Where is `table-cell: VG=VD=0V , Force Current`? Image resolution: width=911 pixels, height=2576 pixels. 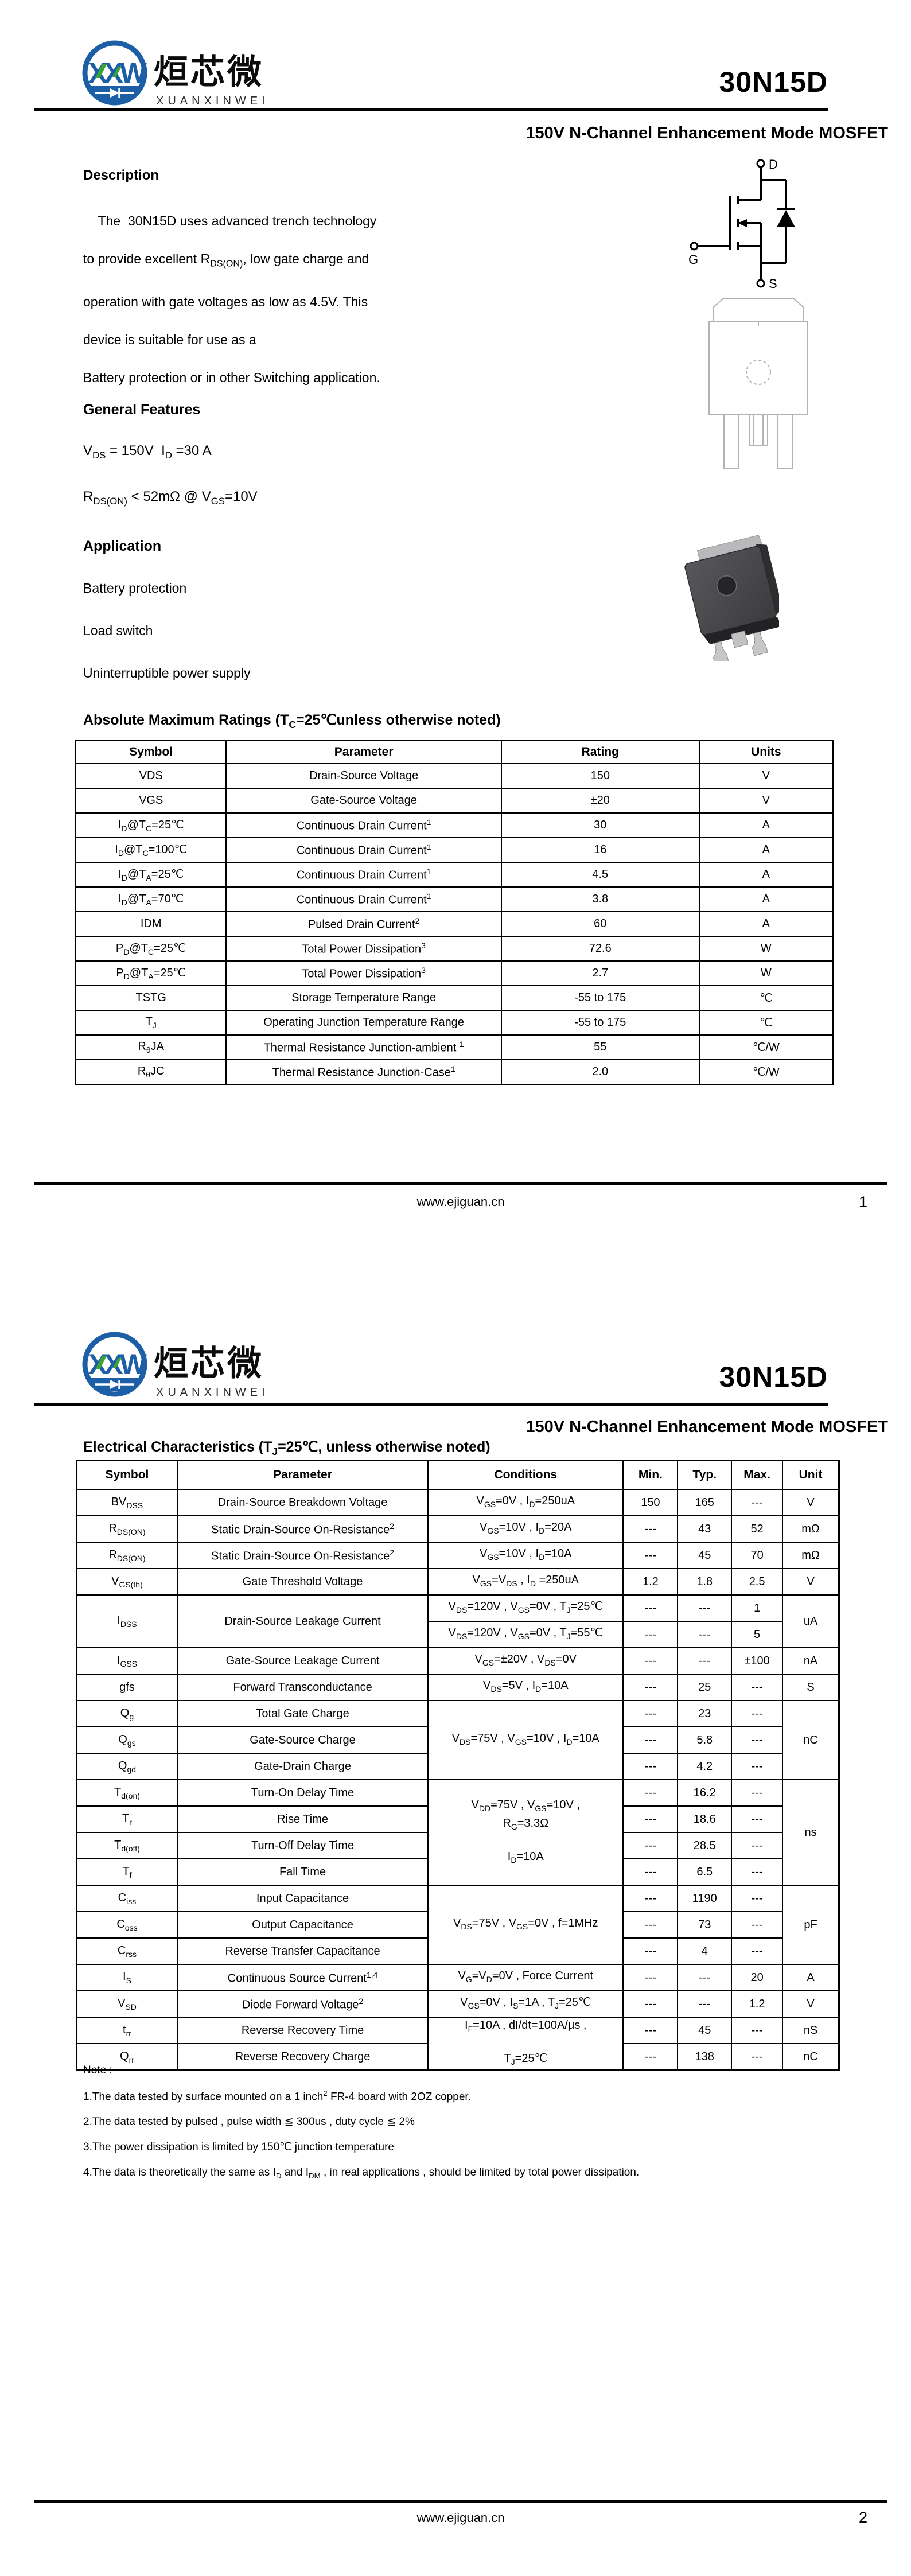
table-cell: VG=VD=0V , Force Current is located at coordinates (525, 1977).